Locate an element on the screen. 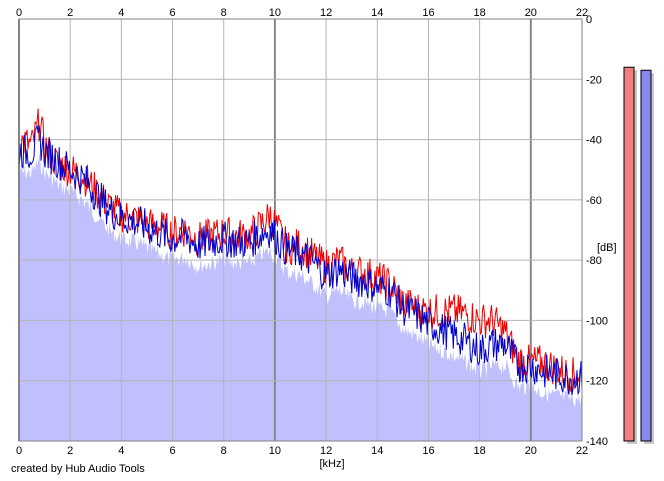 This screenshot has height=481, width=664. x-tick-label-bottom: 4 is located at coordinates (121, 451).